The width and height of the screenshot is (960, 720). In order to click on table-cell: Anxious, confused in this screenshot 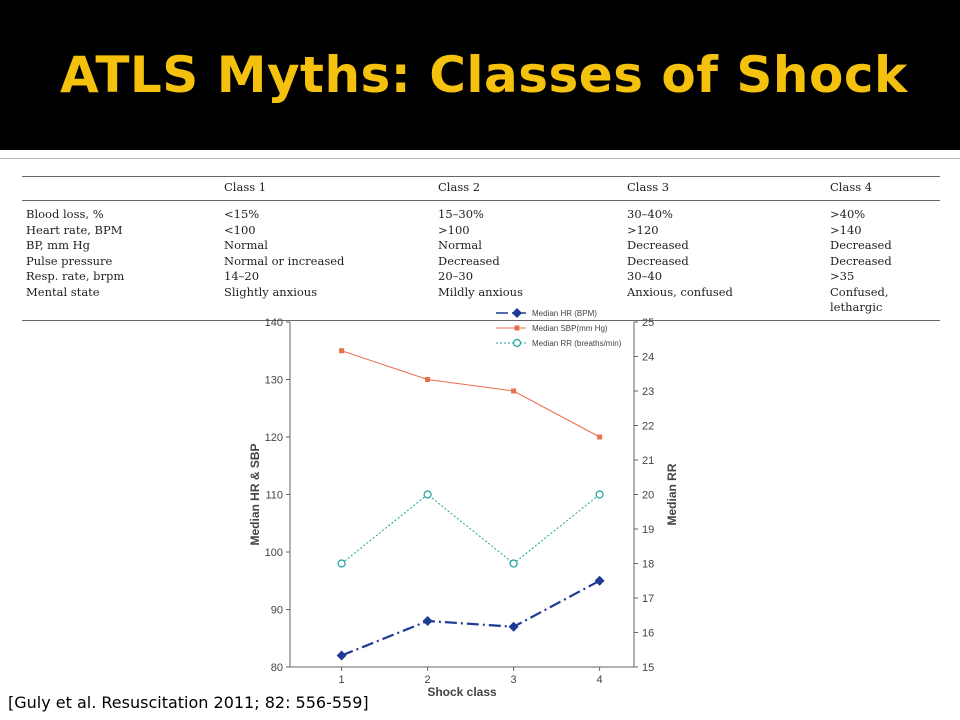, I will do `click(724, 302)`.